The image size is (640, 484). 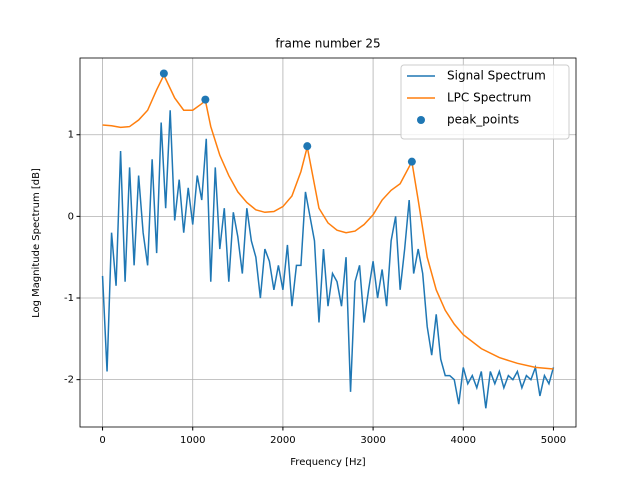 I want to click on x-tick-label: 0, so click(x=102, y=440).